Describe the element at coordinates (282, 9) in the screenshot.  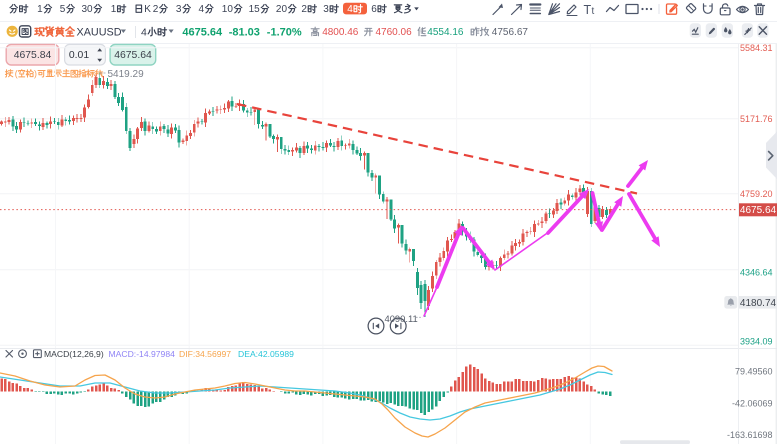
I see `svg-text: 20` at that location.